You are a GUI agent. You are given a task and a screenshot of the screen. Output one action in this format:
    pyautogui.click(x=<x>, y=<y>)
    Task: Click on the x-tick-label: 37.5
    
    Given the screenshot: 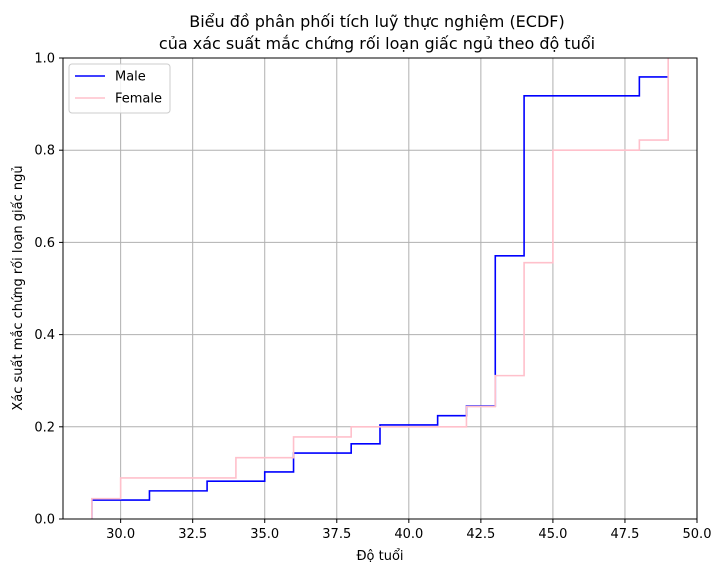 What is the action you would take?
    pyautogui.click(x=336, y=534)
    